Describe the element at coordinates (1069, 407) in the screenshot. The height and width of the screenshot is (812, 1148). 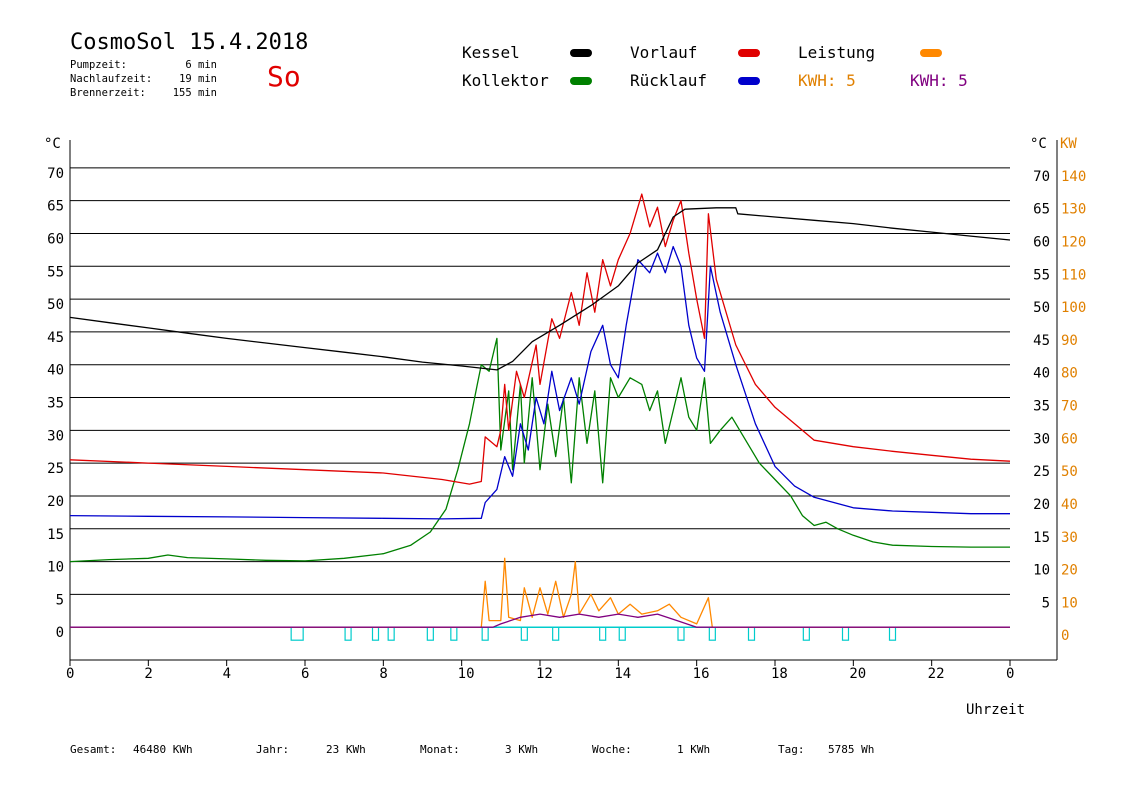
I see `y-right-power-tick-label: 70` at that location.